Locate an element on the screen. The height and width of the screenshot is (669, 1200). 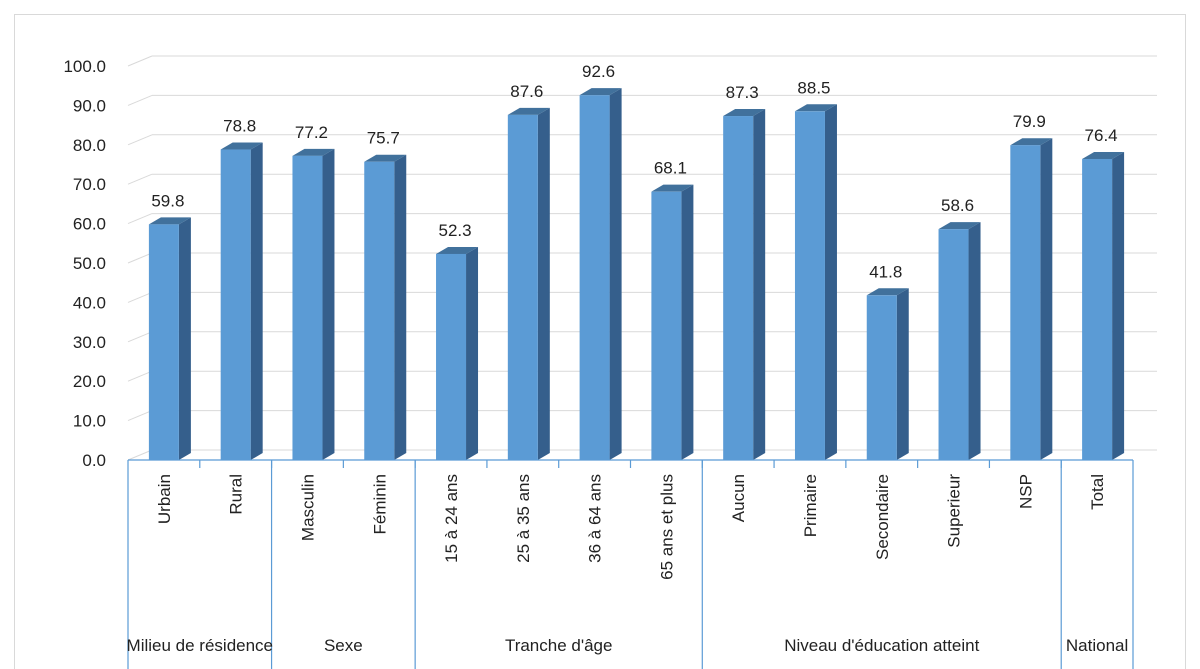
data-label: 88.5 is located at coordinates (813, 87).